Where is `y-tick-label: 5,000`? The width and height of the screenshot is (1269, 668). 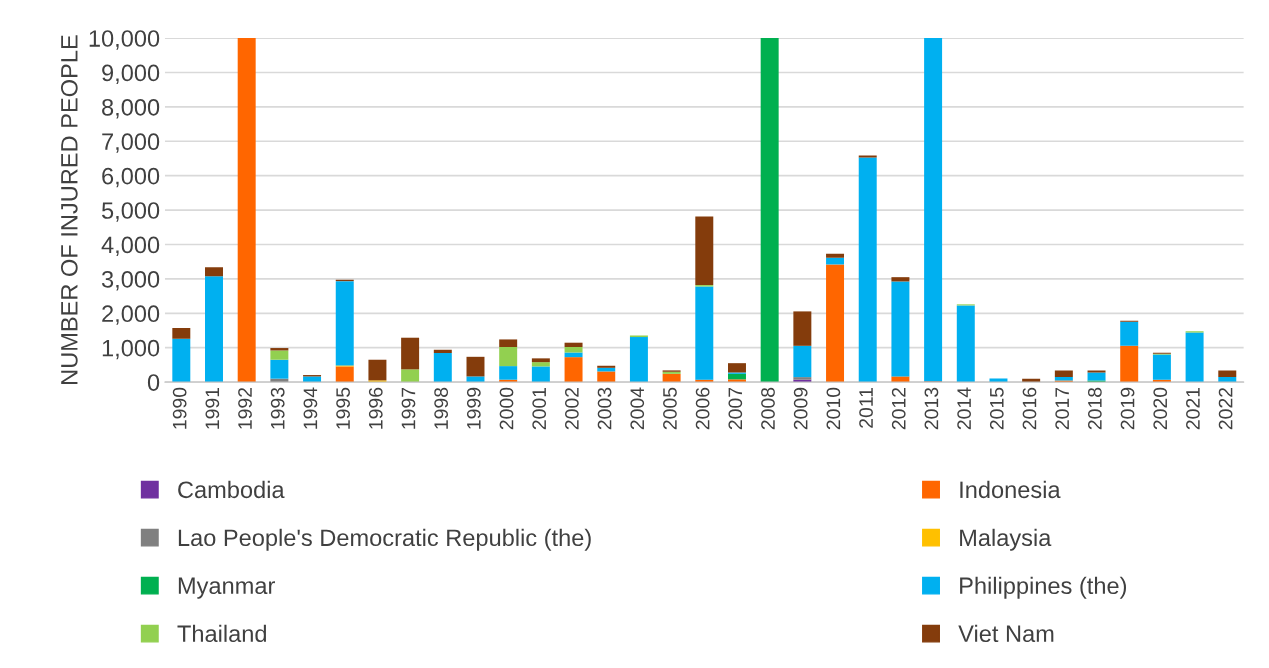
y-tick-label: 5,000 is located at coordinates (130, 212).